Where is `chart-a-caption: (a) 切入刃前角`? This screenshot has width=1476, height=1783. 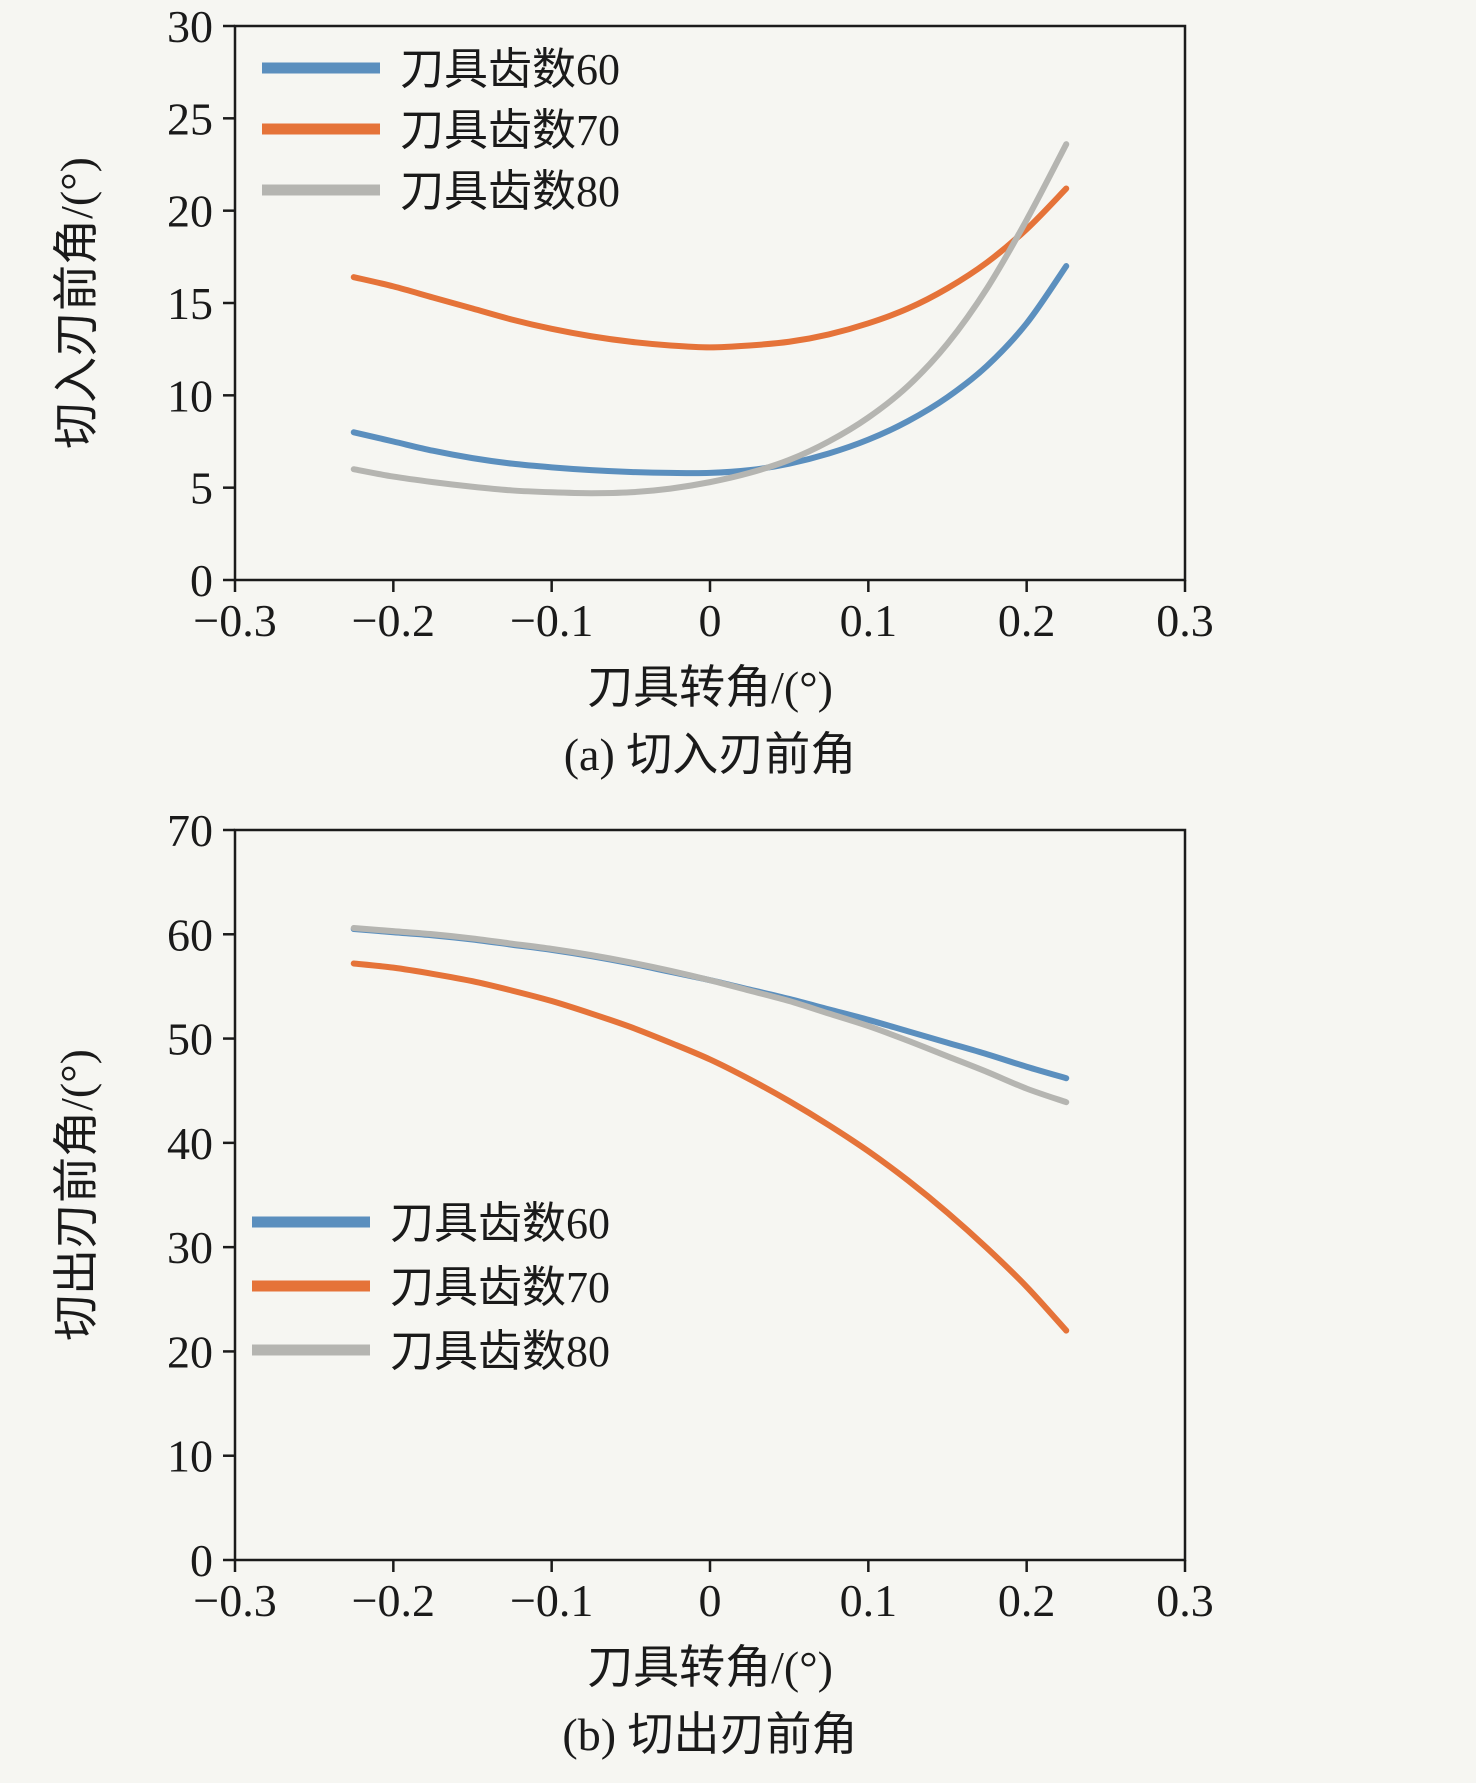 chart-a-caption: (a) 切入刃前角 is located at coordinates (710, 754).